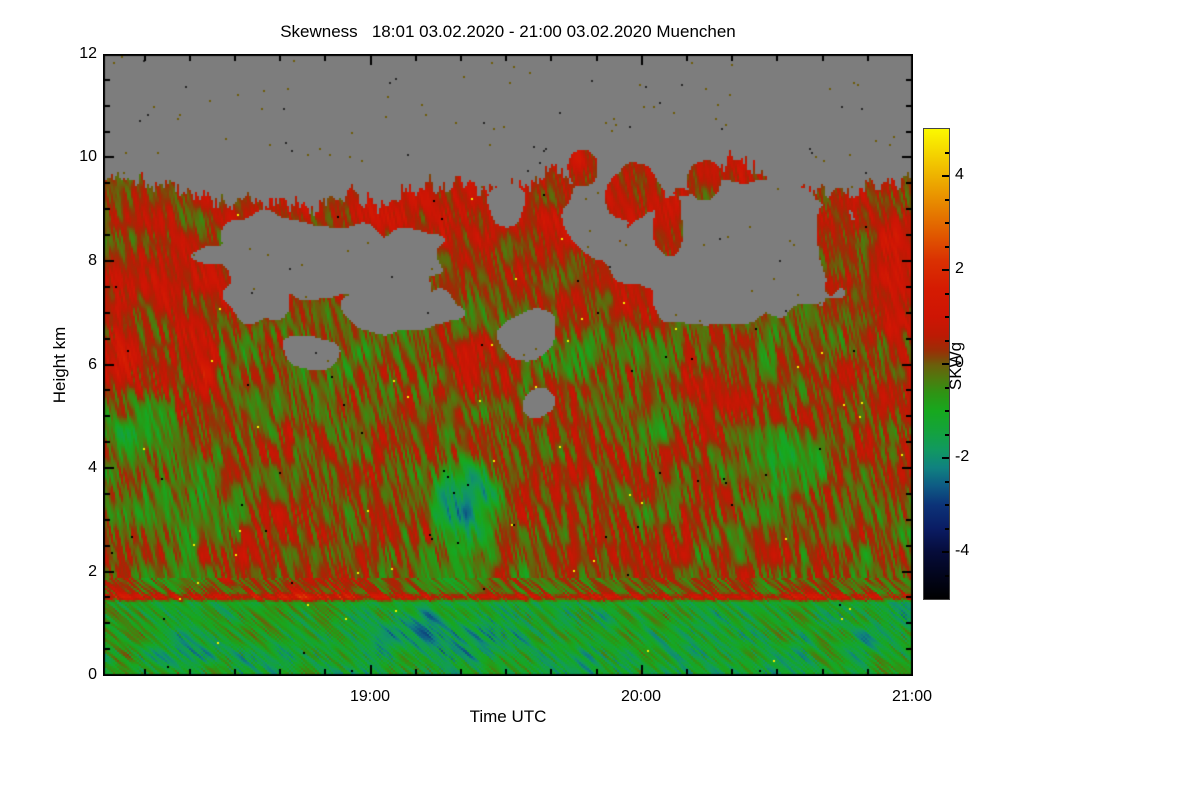  Describe the element at coordinates (92, 364) in the screenshot. I see `y-tick-label: 6` at that location.